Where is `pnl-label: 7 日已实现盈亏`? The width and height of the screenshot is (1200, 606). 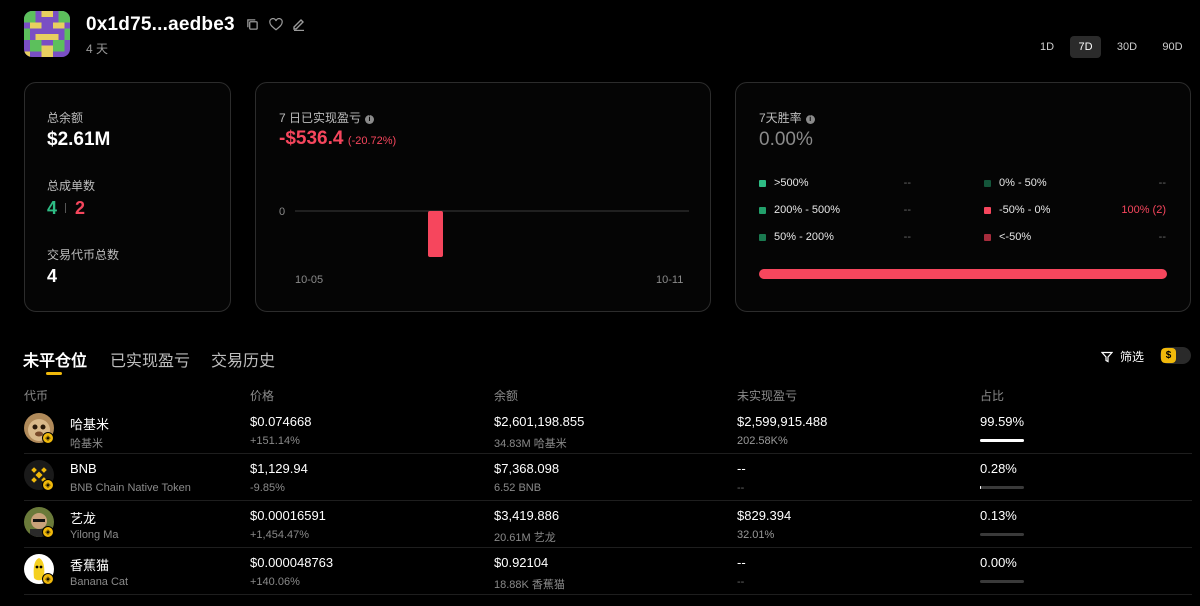 pnl-label: 7 日已实现盈亏 is located at coordinates (320, 118).